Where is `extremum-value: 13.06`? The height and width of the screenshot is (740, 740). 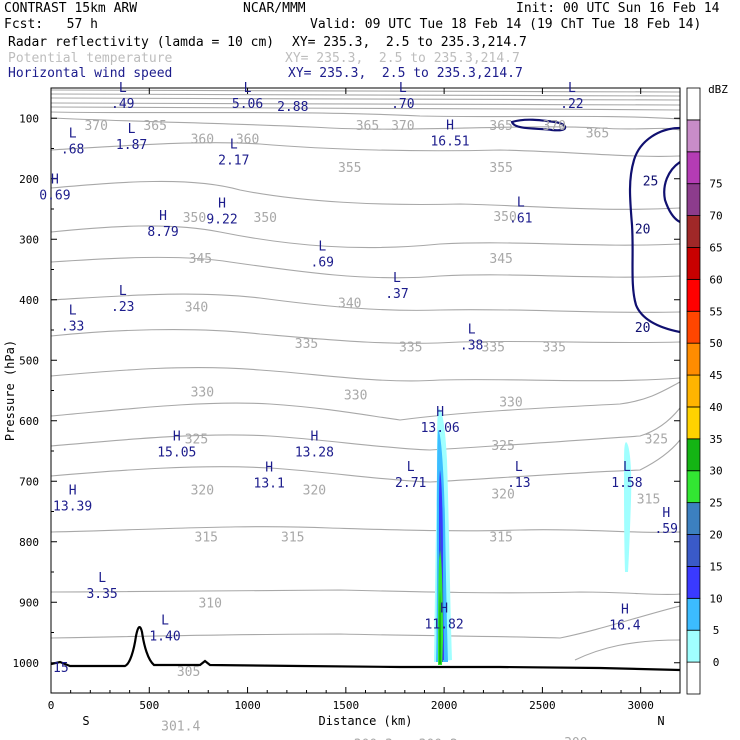
extremum-value: 13.06 is located at coordinates (440, 428).